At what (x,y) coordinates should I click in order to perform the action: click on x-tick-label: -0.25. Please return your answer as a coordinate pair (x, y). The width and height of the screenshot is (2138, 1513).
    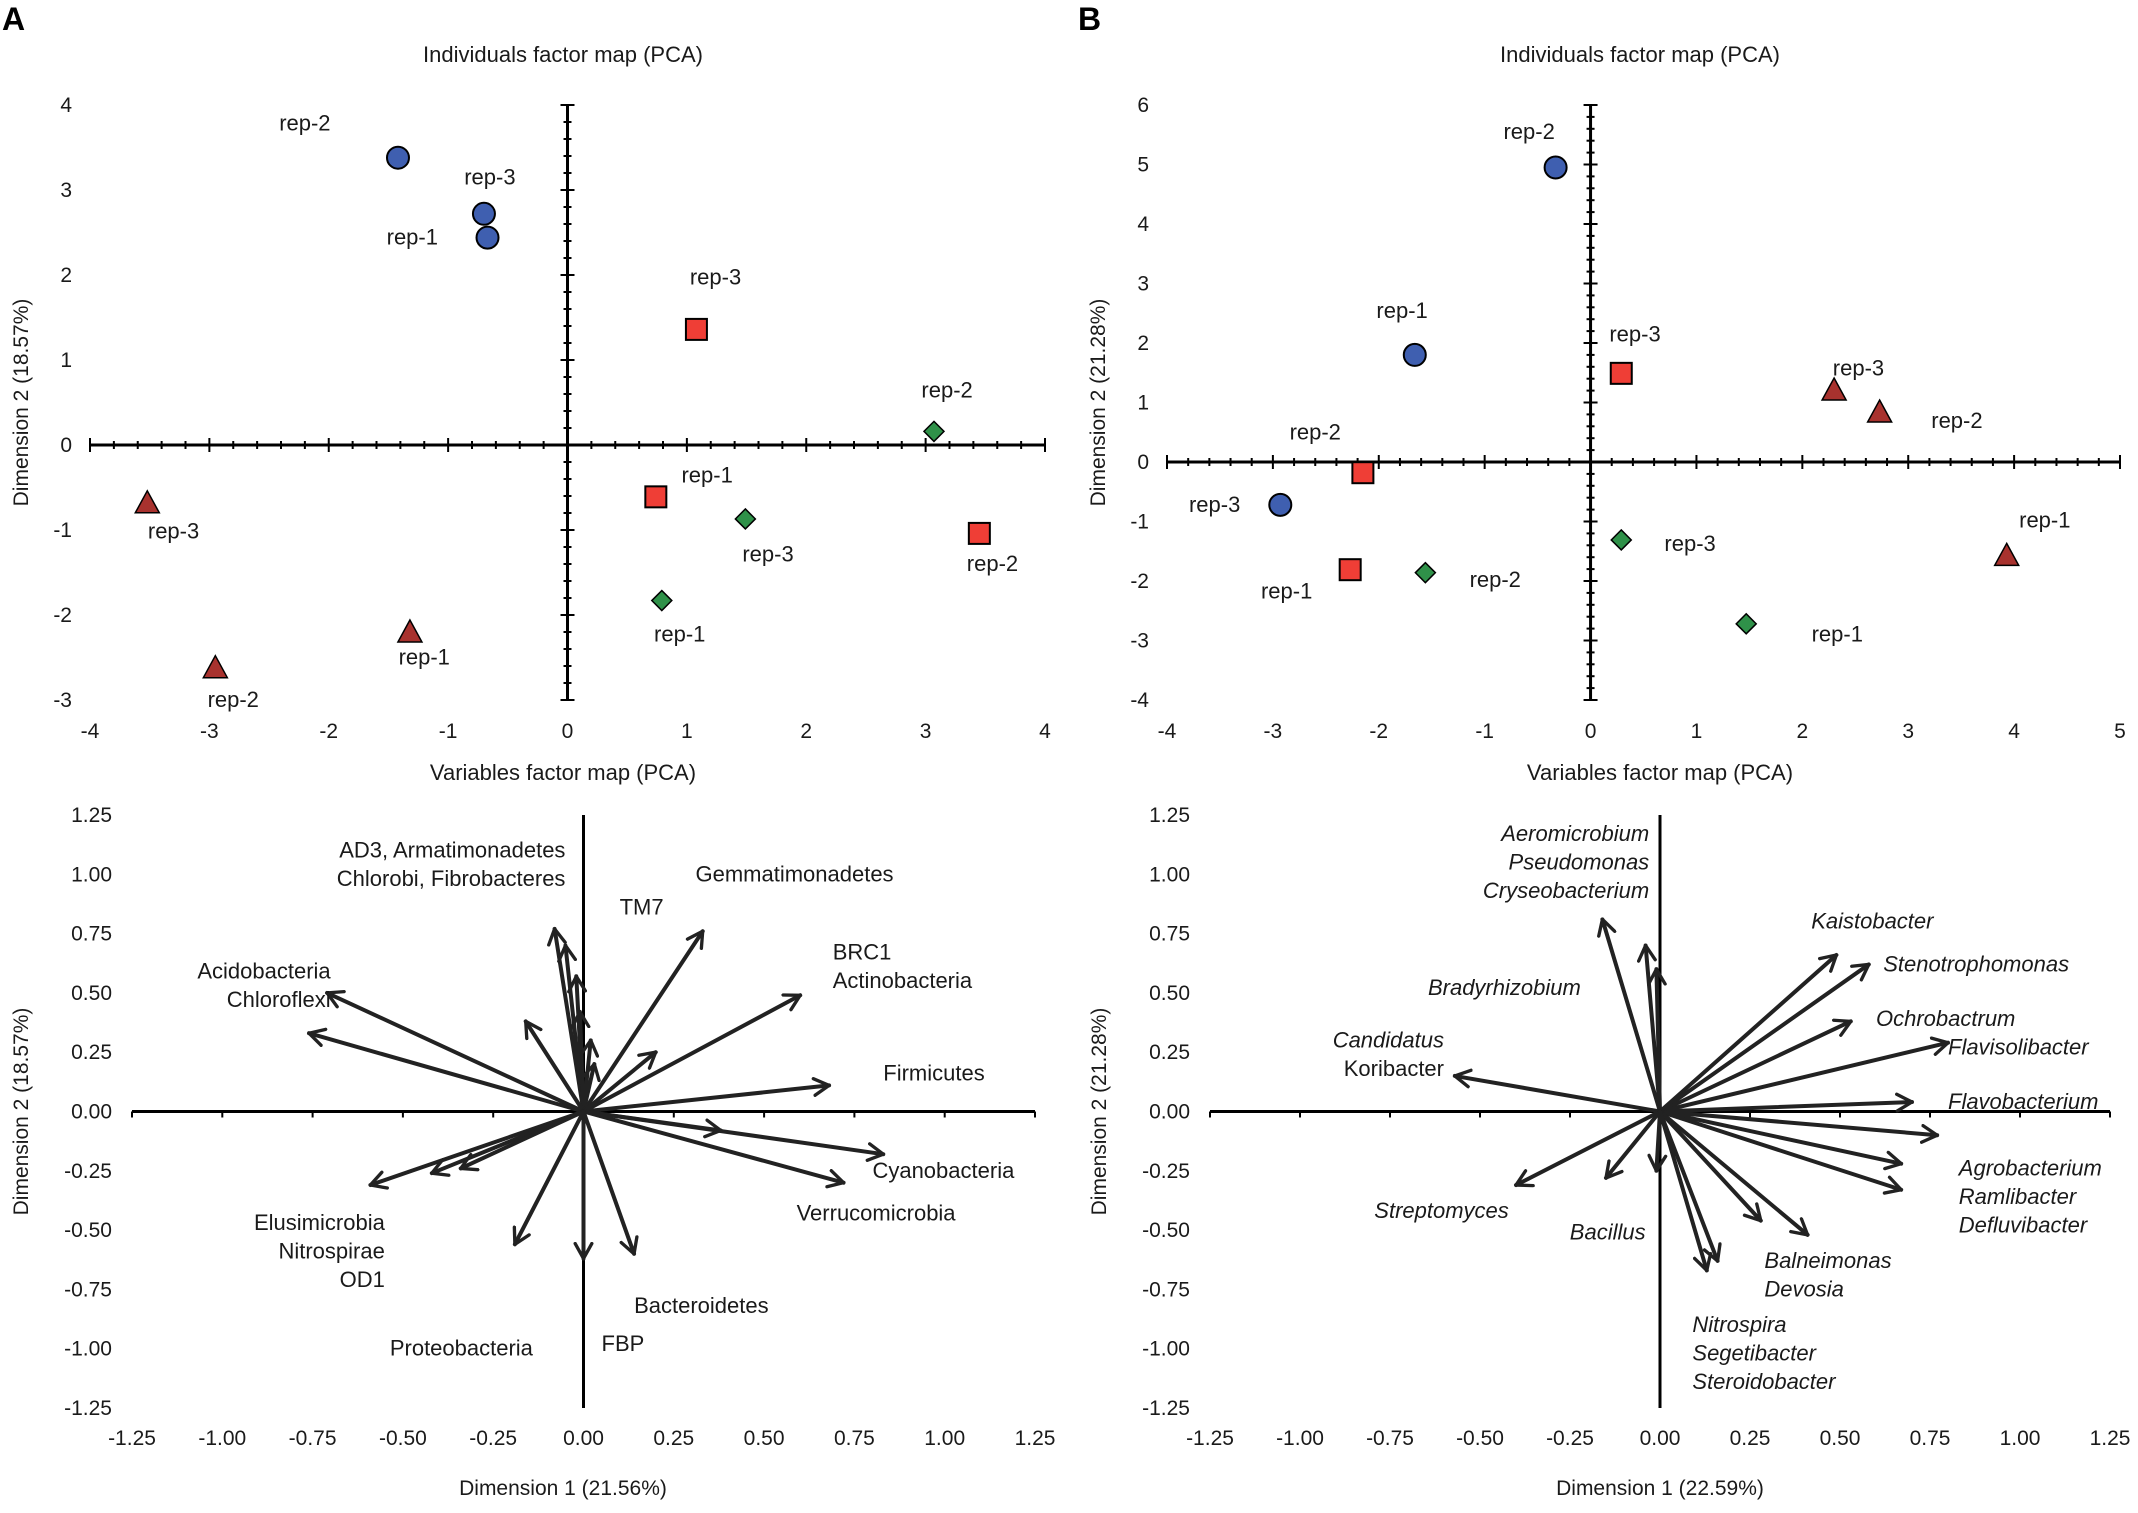
    Looking at the image, I should click on (1570, 1438).